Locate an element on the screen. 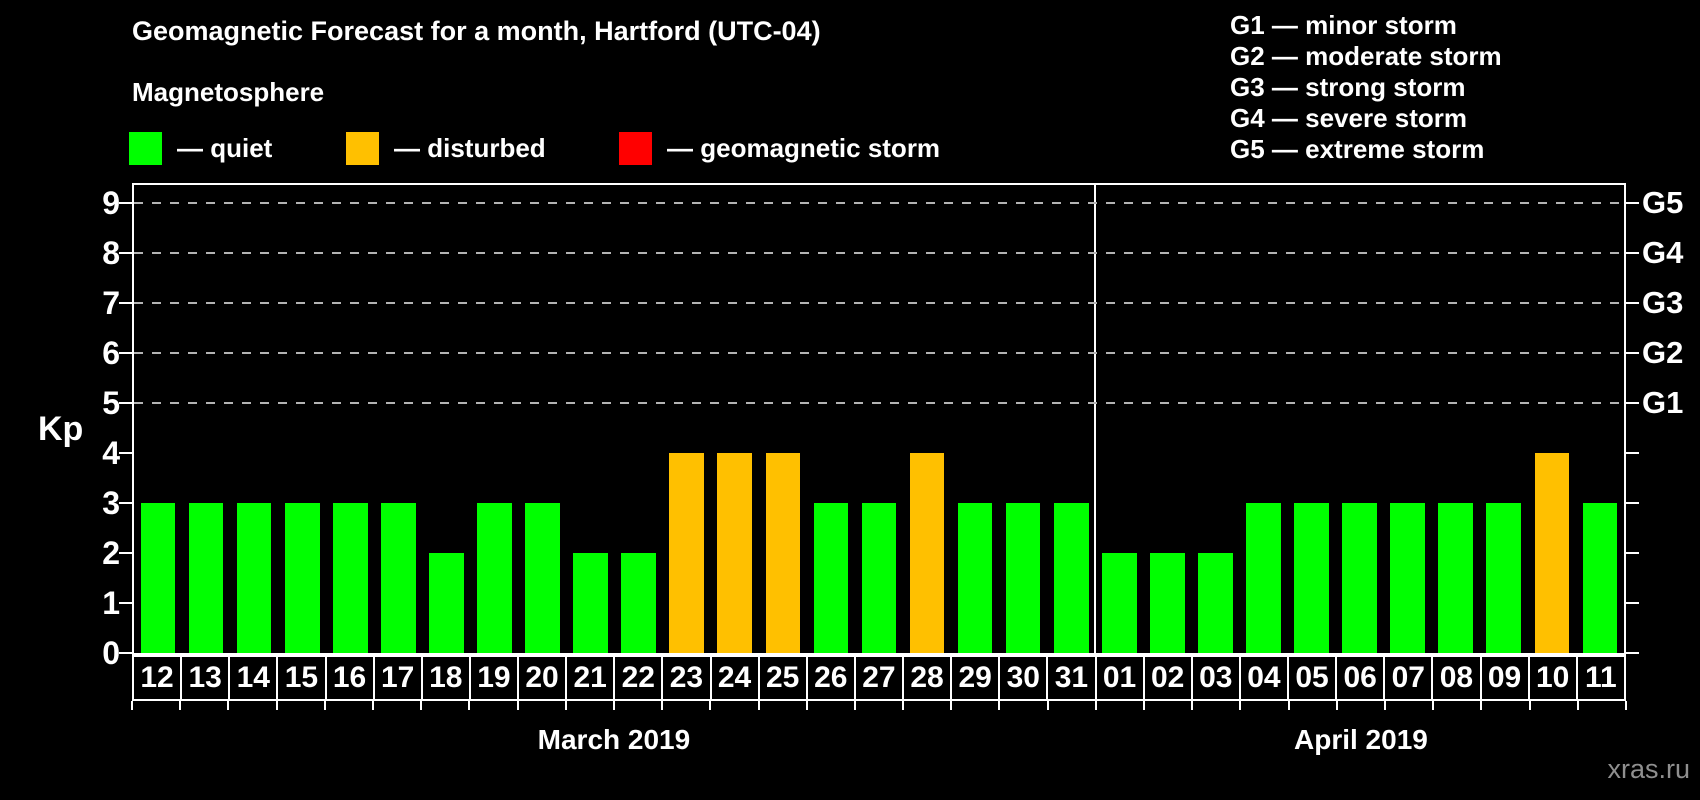  month-label-march: March 2019 is located at coordinates (614, 739).